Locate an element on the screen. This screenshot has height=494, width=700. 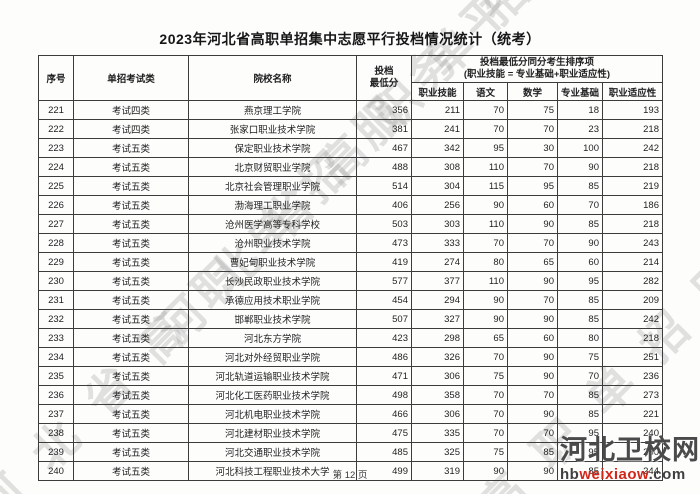
header-tiebreak-line2: (职业技能 = 专业基础+职业适应性) is located at coordinates (537, 74).